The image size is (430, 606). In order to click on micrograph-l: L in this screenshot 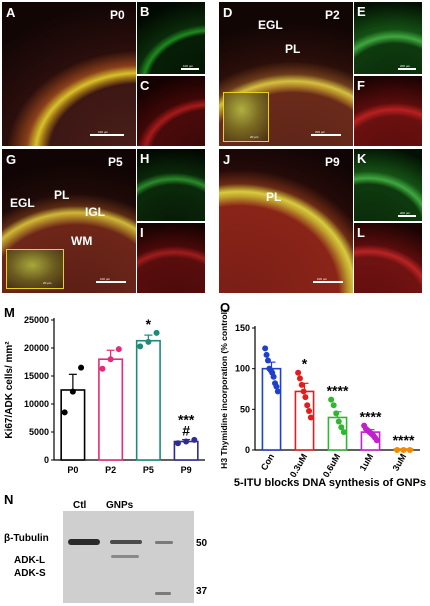, I will do `click(388, 258)`.